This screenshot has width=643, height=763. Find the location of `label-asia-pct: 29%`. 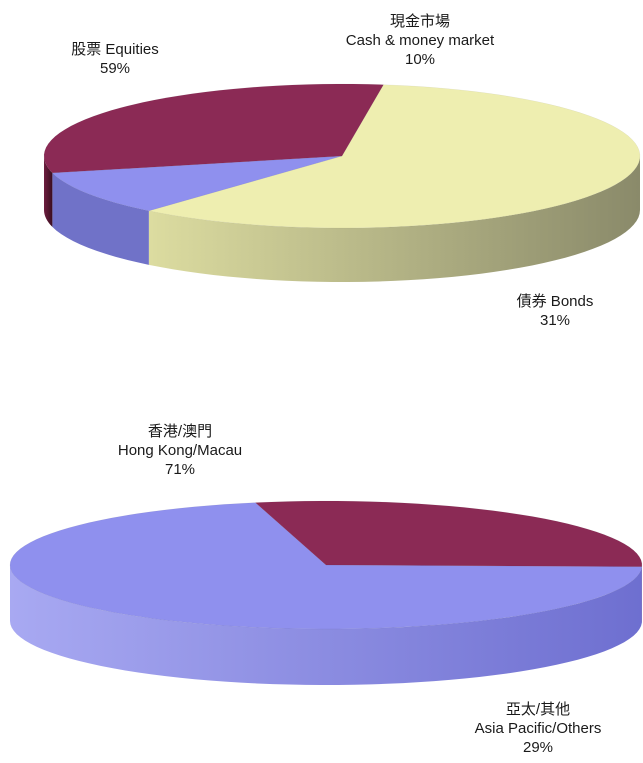

label-asia-pct: 29% is located at coordinates (538, 747).